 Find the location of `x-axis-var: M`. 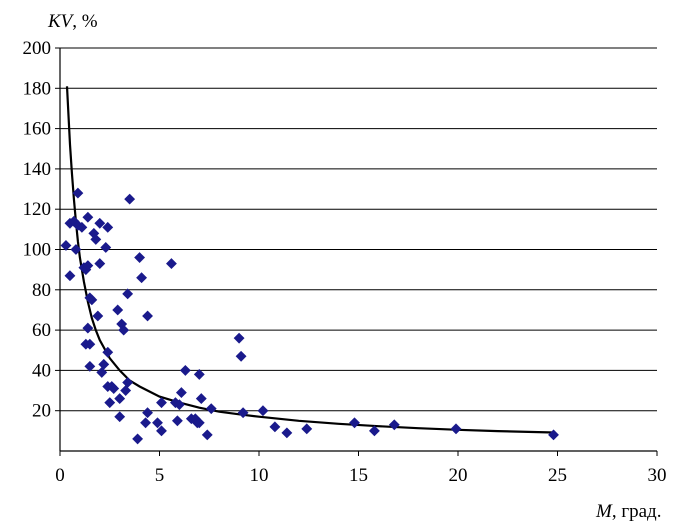

x-axis-var: M is located at coordinates (604, 511).